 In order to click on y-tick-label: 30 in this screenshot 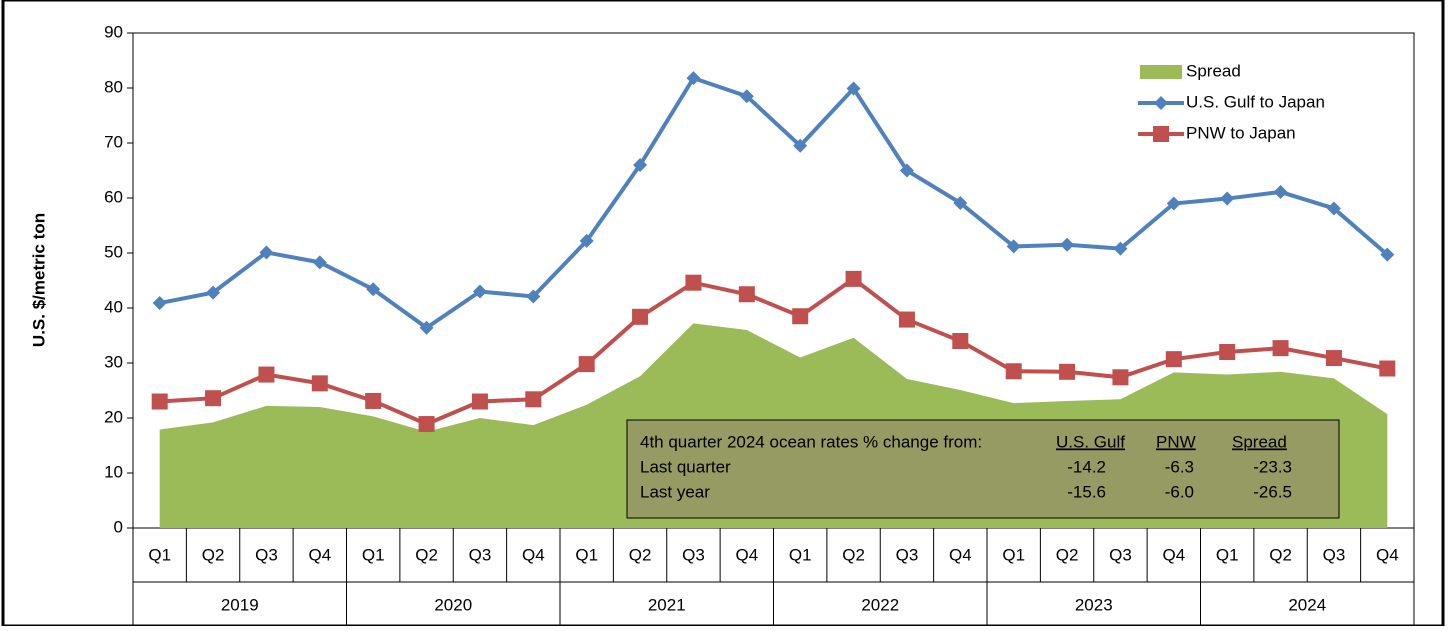, I will do `click(113, 361)`.